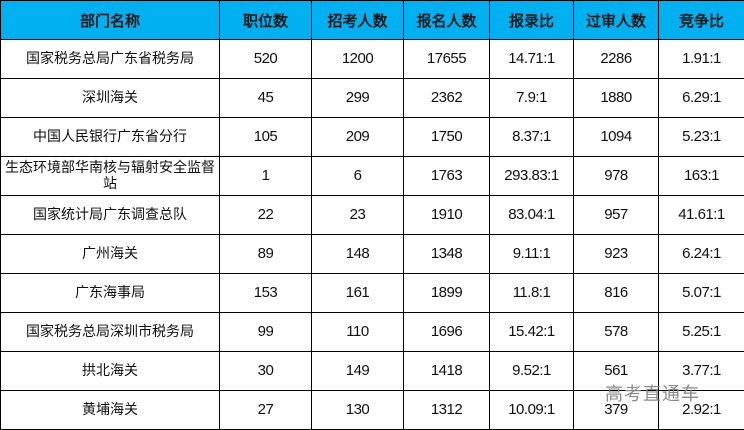 Image resolution: width=744 pixels, height=430 pixels. What do you see at coordinates (446, 254) in the screenshot?
I see `value-cell: 1348` at bounding box center [446, 254].